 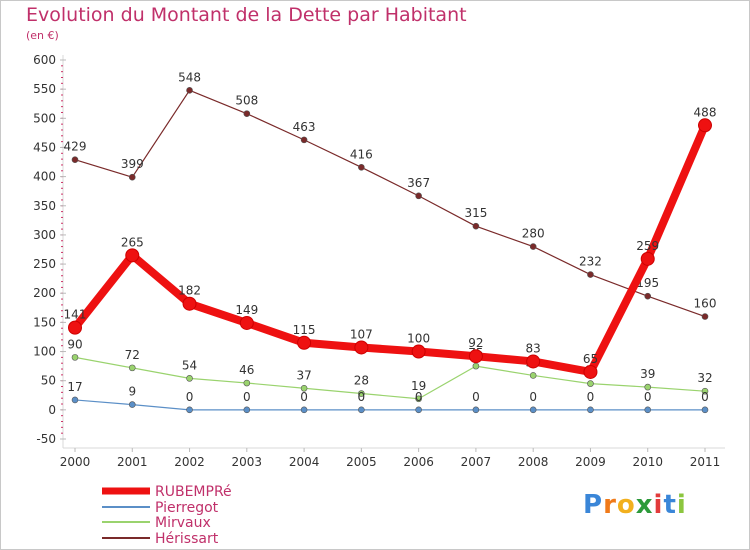 I want to click on proxiti-logo: Proxiti, so click(x=635, y=505).